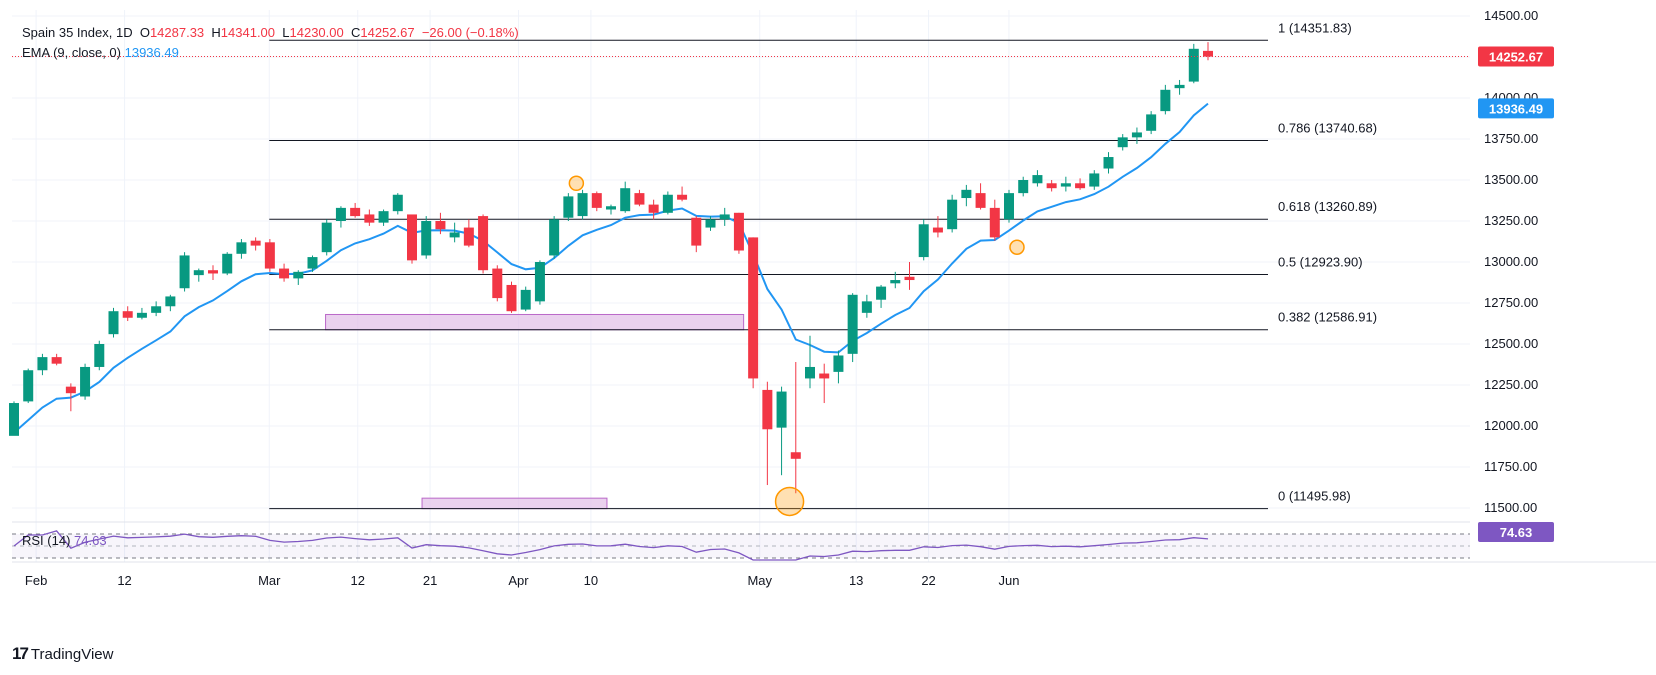  I want to click on x-tick-label: Mar, so click(269, 580).